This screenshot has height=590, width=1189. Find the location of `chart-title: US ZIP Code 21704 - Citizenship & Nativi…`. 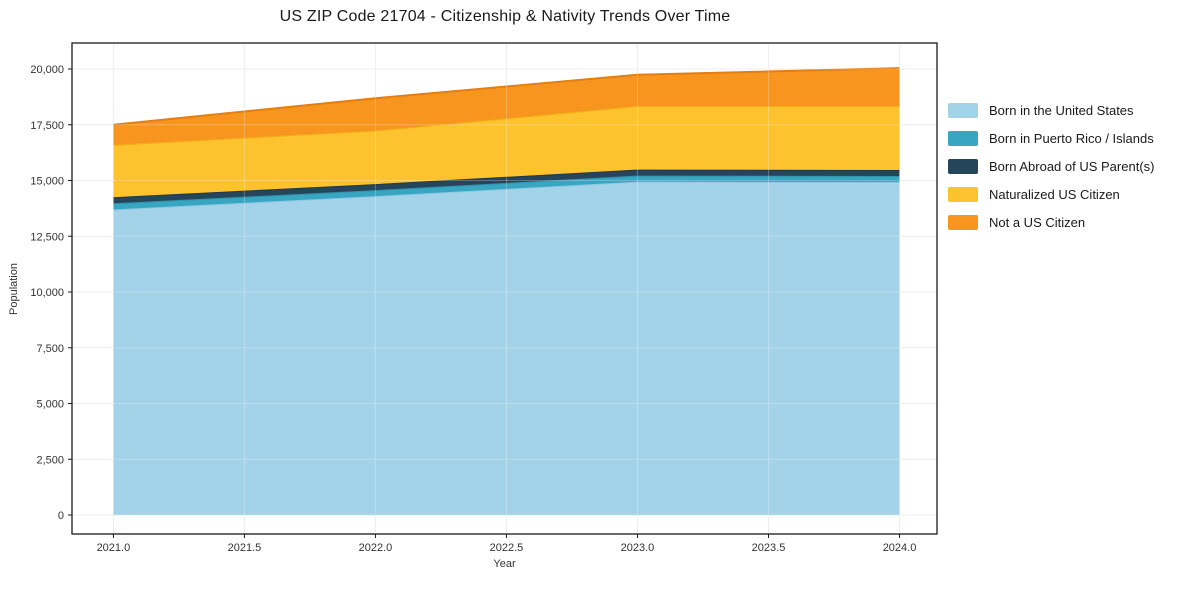

chart-title: US ZIP Code 21704 - Citizenship & Nativi… is located at coordinates (505, 16).